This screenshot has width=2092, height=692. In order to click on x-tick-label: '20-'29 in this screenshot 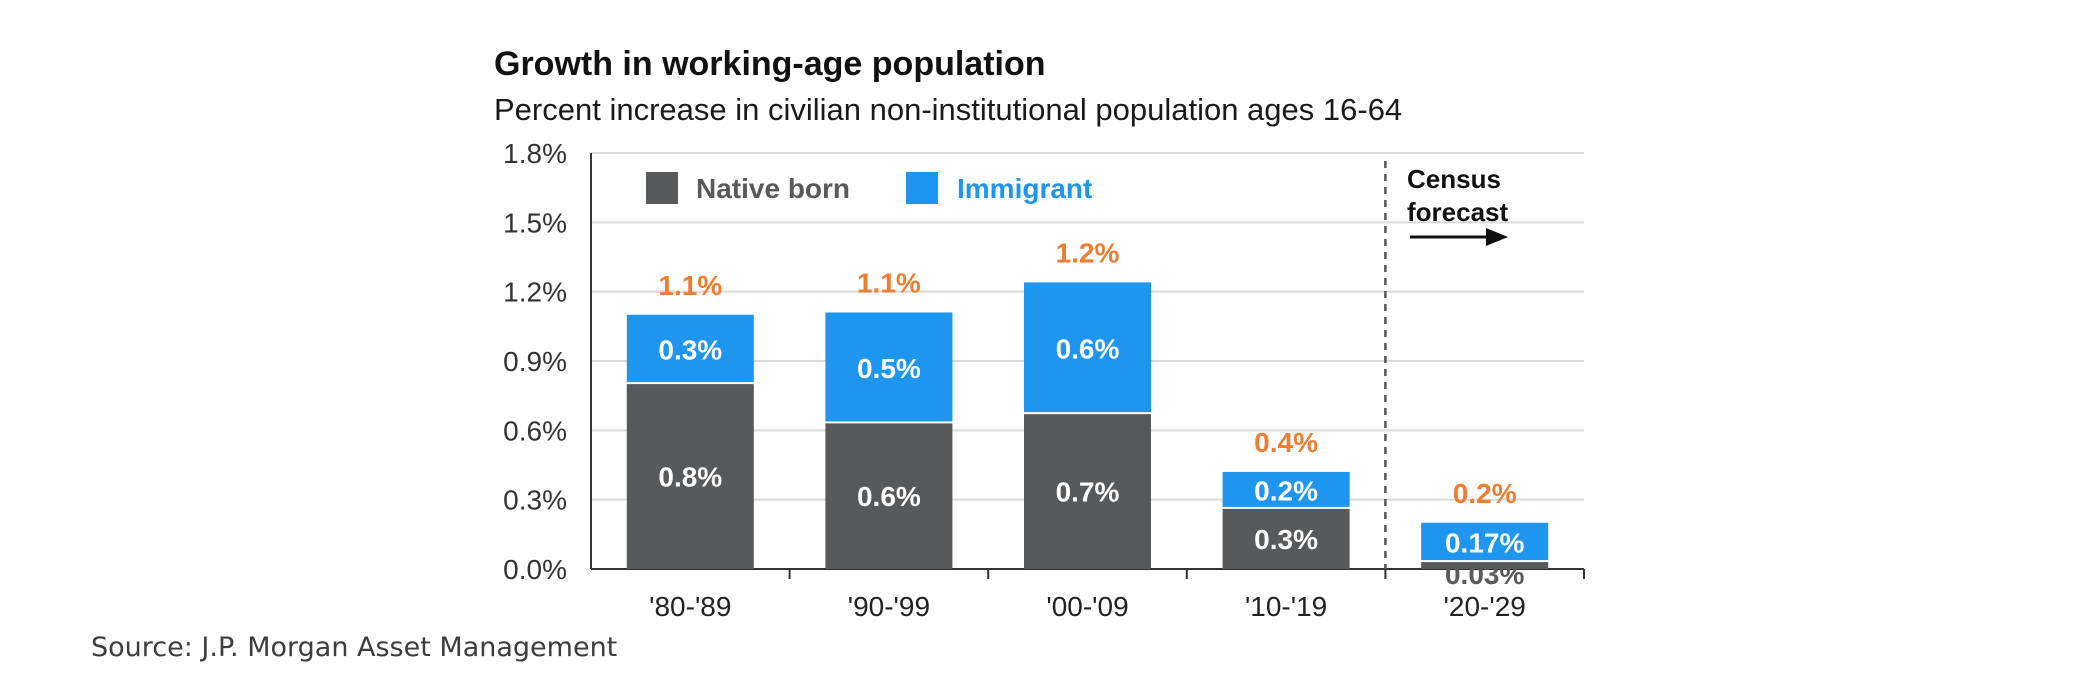, I will do `click(1485, 606)`.